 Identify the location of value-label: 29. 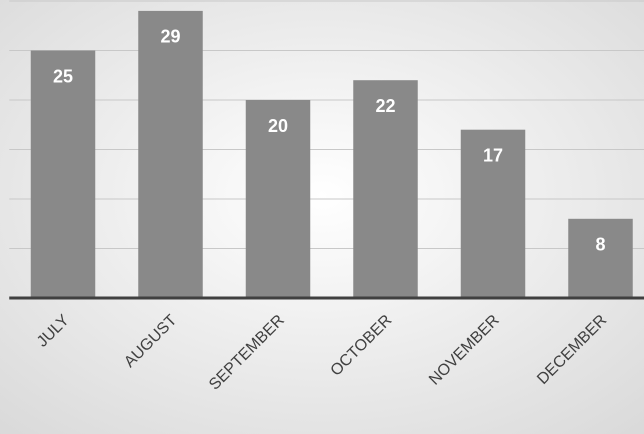
(170, 37).